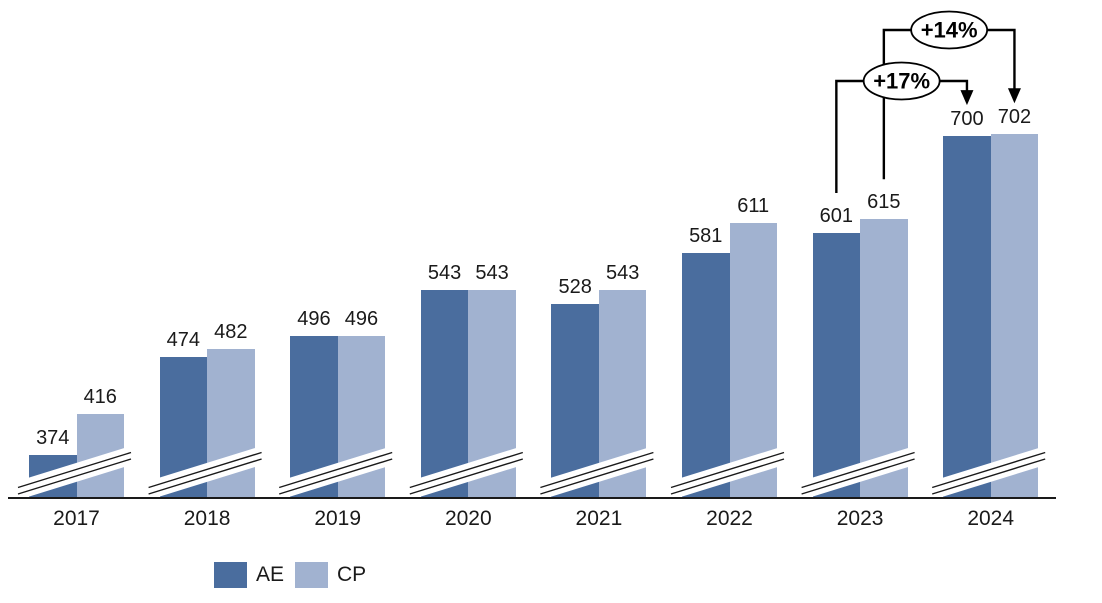 This screenshot has height=603, width=1102. What do you see at coordinates (338, 518) in the screenshot?
I see `x-axis-label-2019: 2019` at bounding box center [338, 518].